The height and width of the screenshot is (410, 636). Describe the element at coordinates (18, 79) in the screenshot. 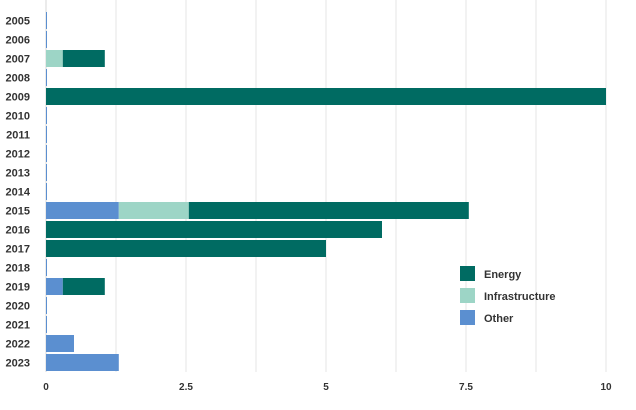

I see `y-tick-label: 2008` at that location.